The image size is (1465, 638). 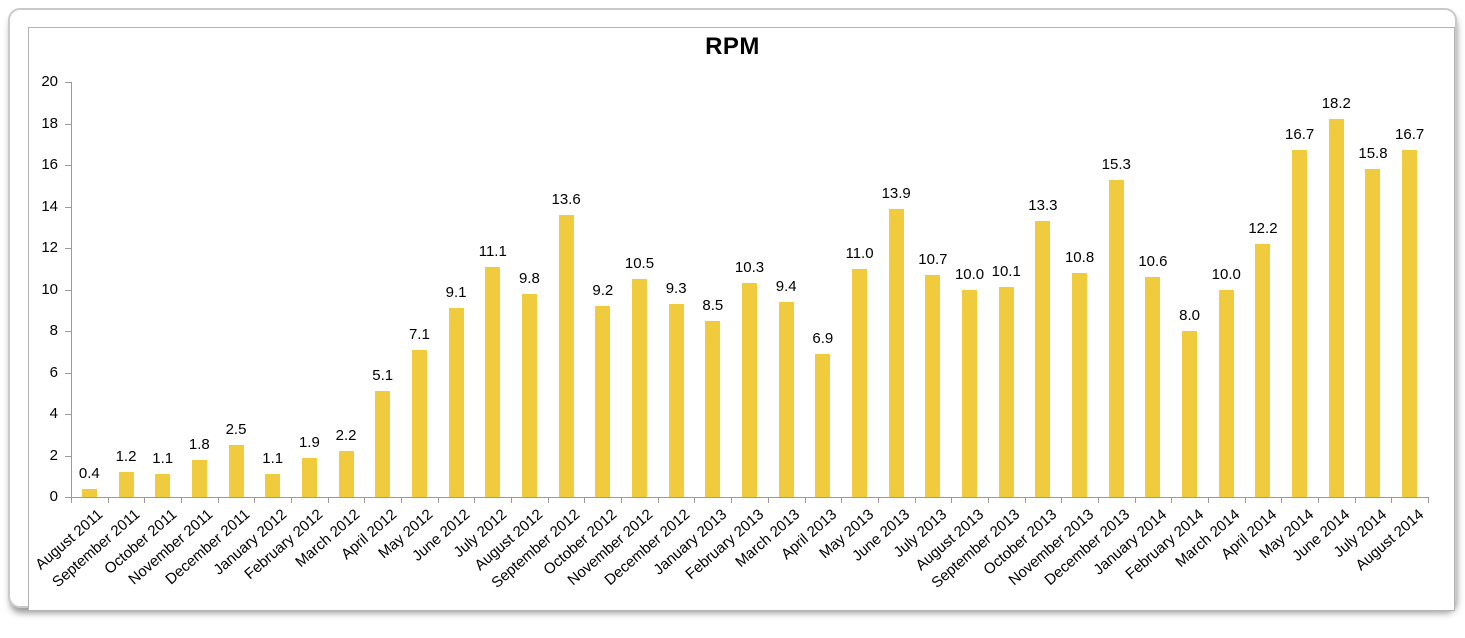 What do you see at coordinates (309, 442) in the screenshot?
I see `bar-value-label: 1.9` at bounding box center [309, 442].